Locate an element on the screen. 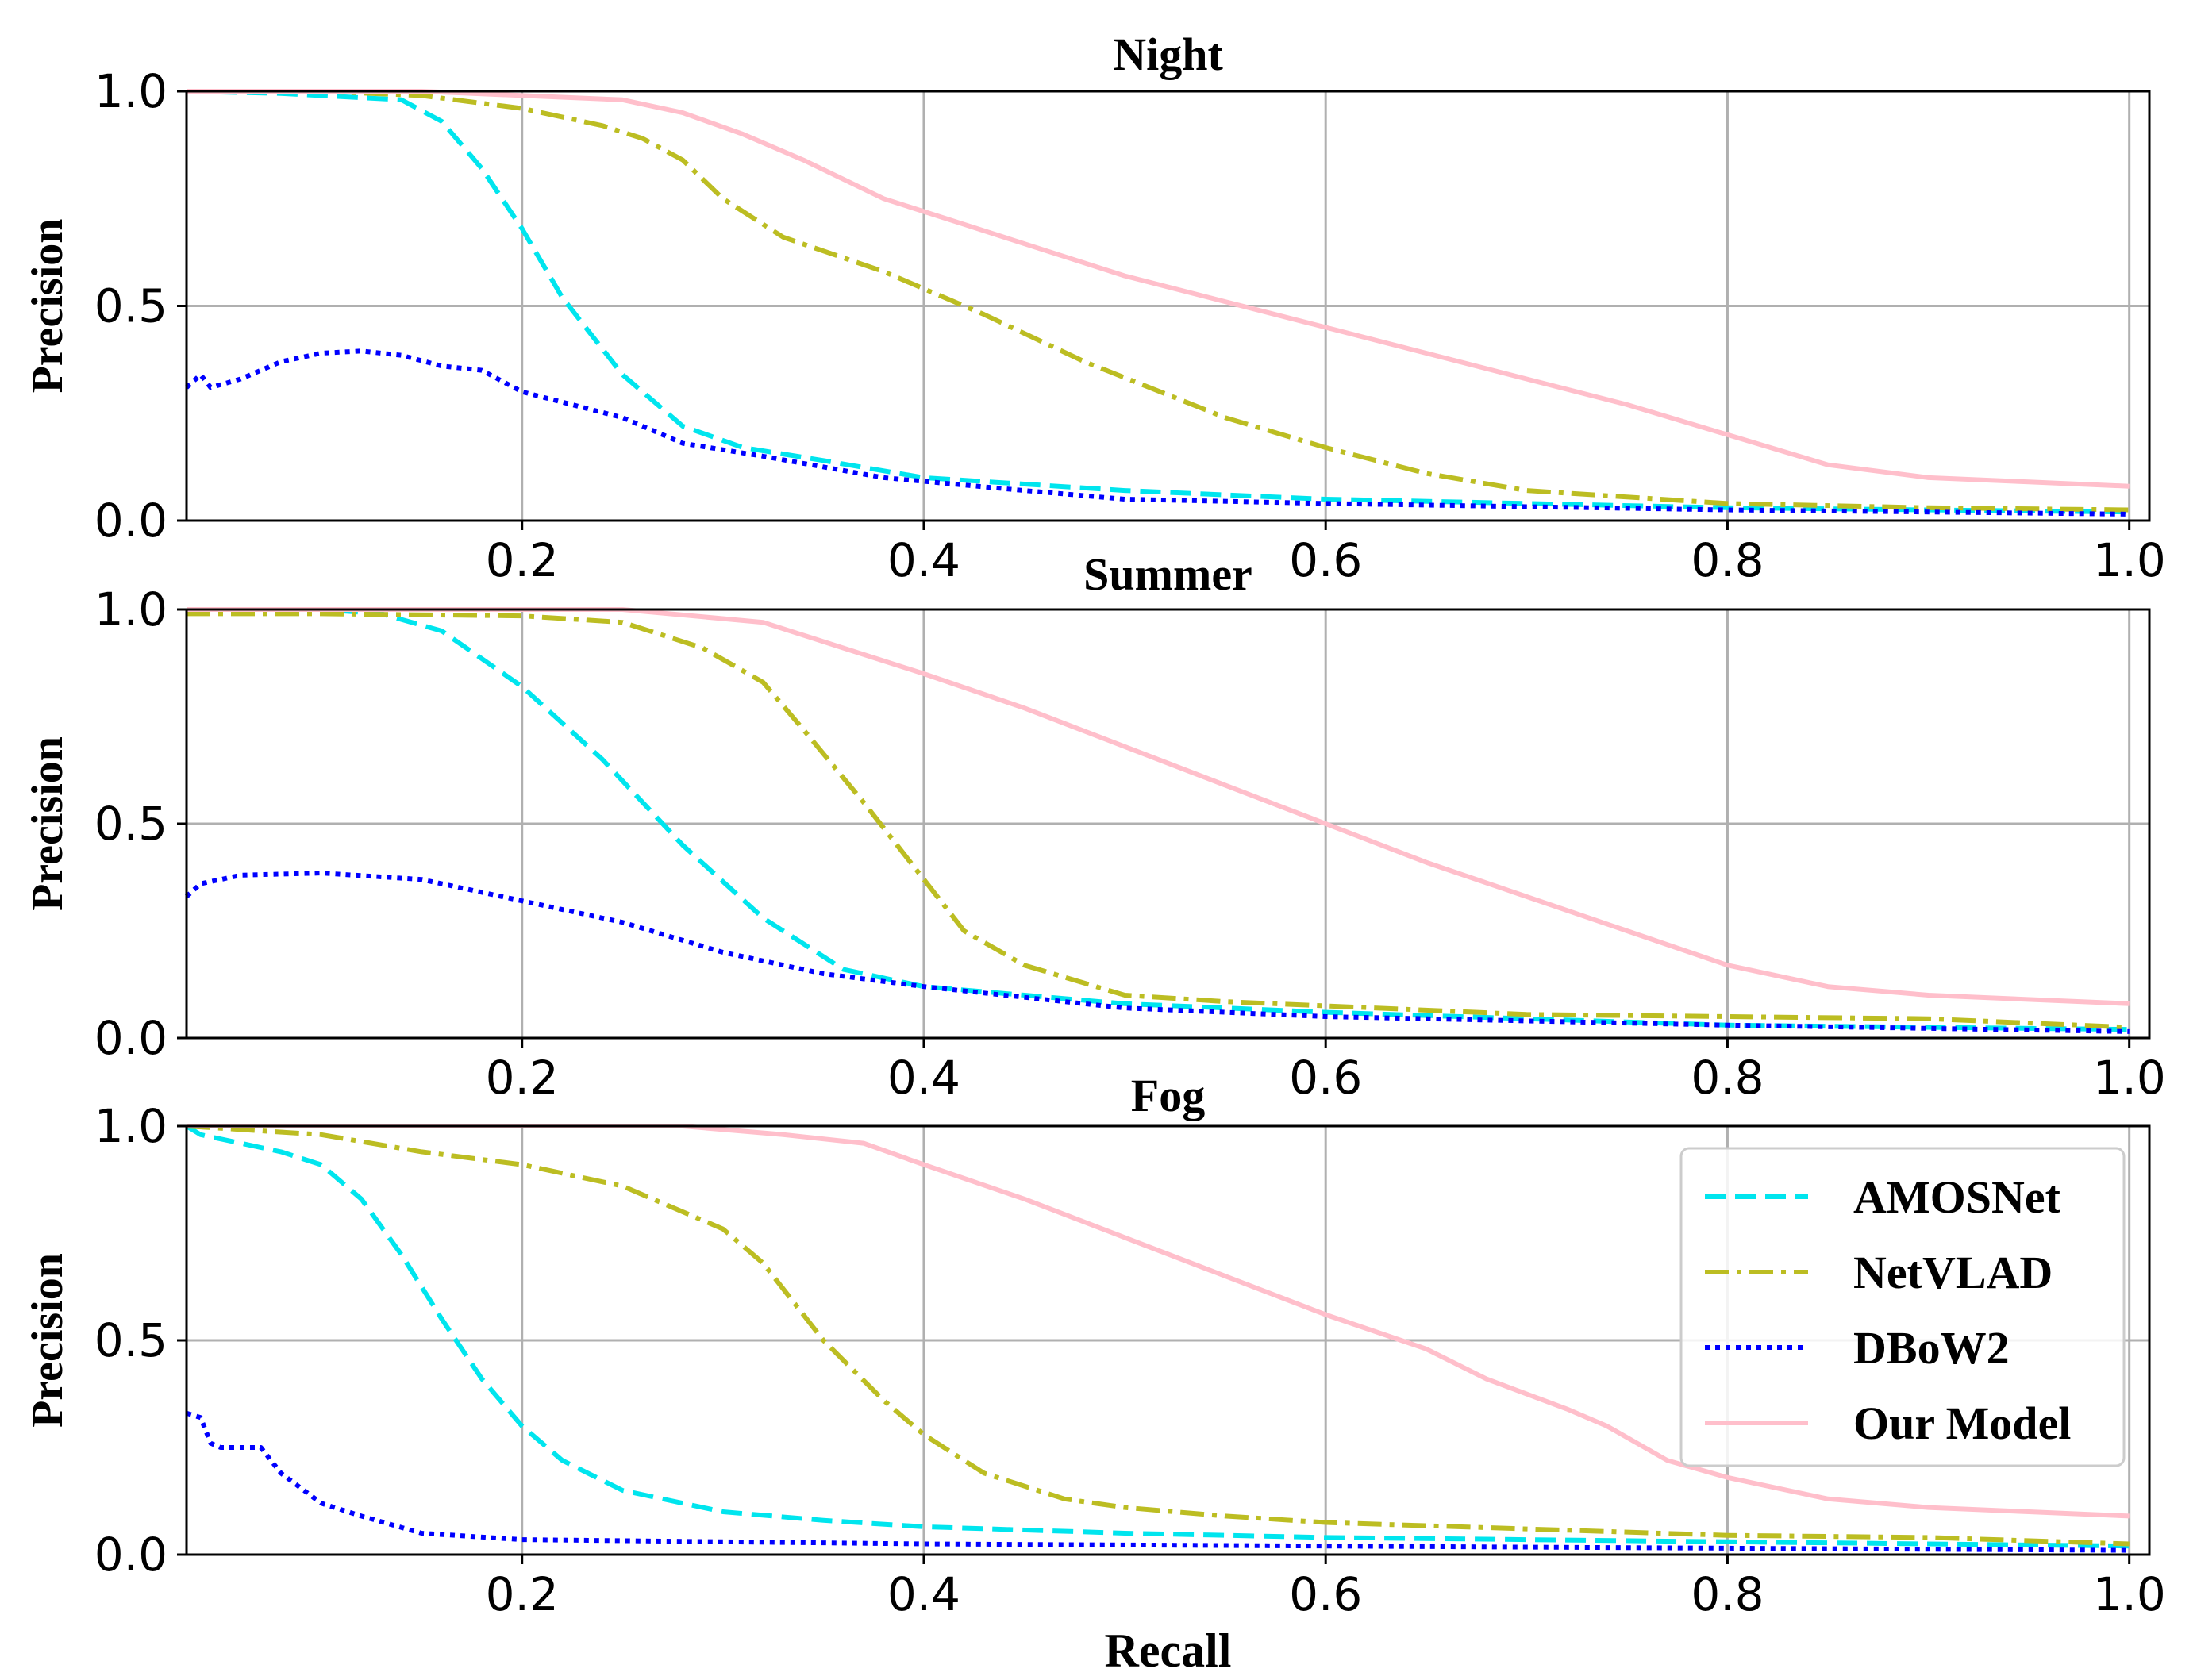  legend-box is located at coordinates (1902, 1307).